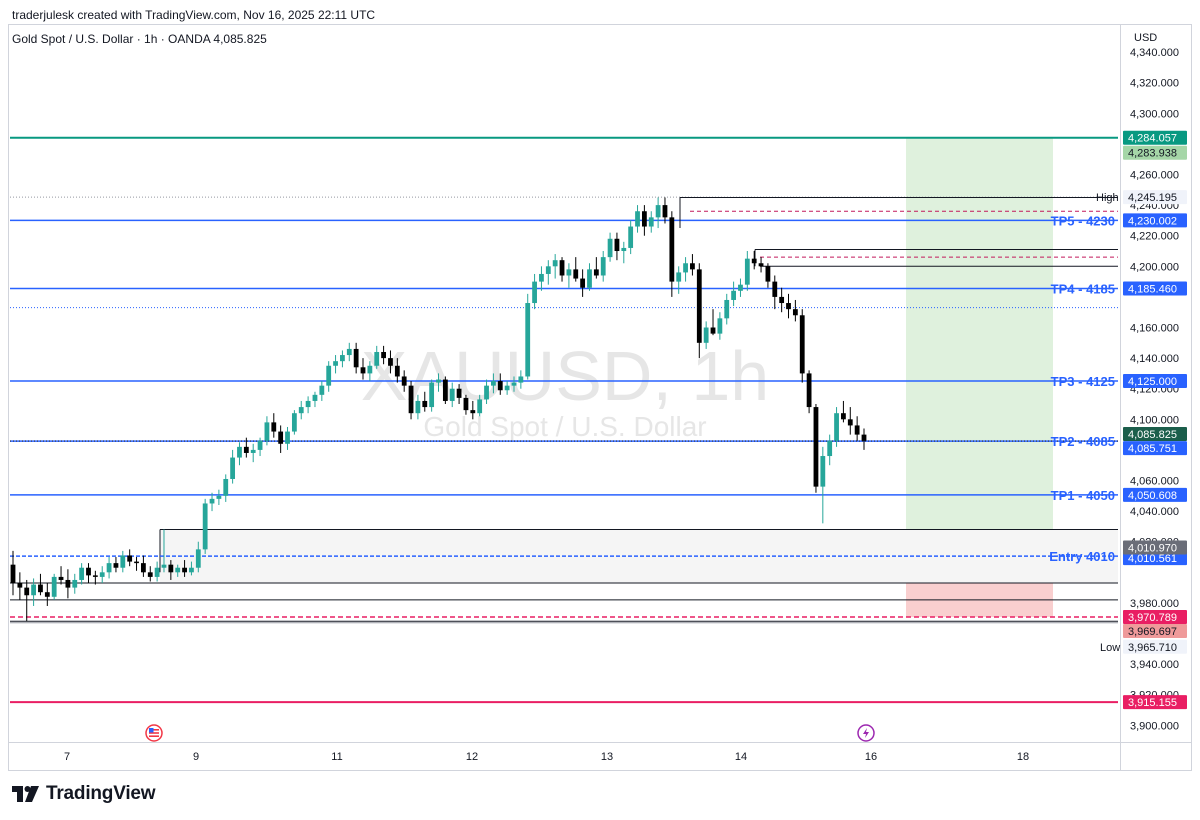 The image size is (1200, 820). What do you see at coordinates (1146, 38) in the screenshot?
I see `currency-label: USD` at bounding box center [1146, 38].